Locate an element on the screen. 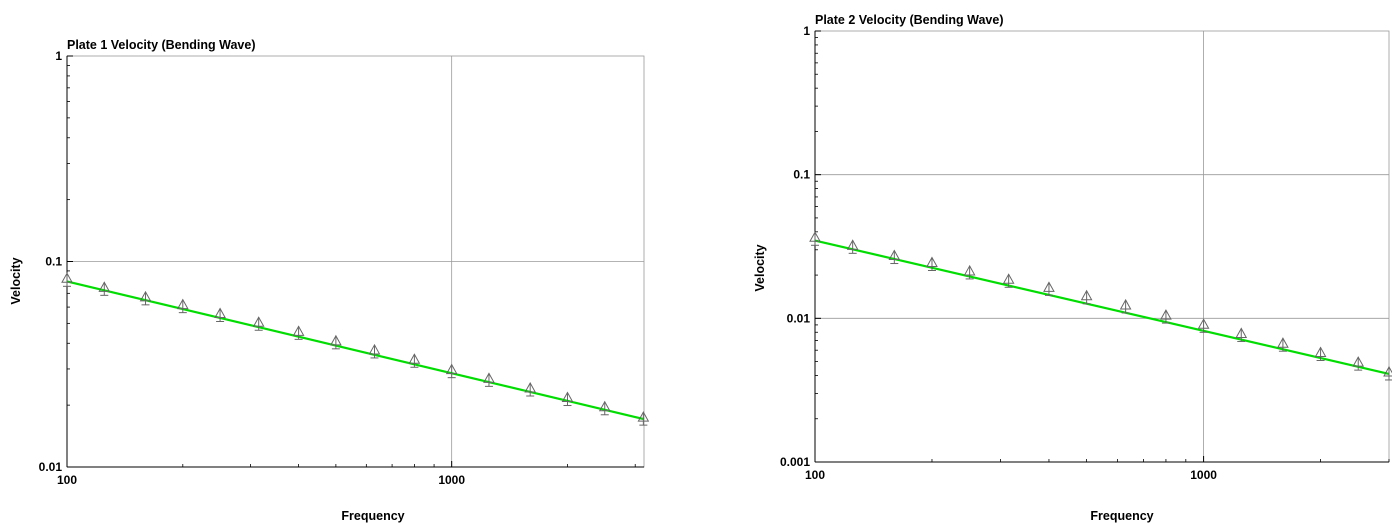  chart-title: Plate 1 Velocity (Bending Wave) is located at coordinates (161, 45).